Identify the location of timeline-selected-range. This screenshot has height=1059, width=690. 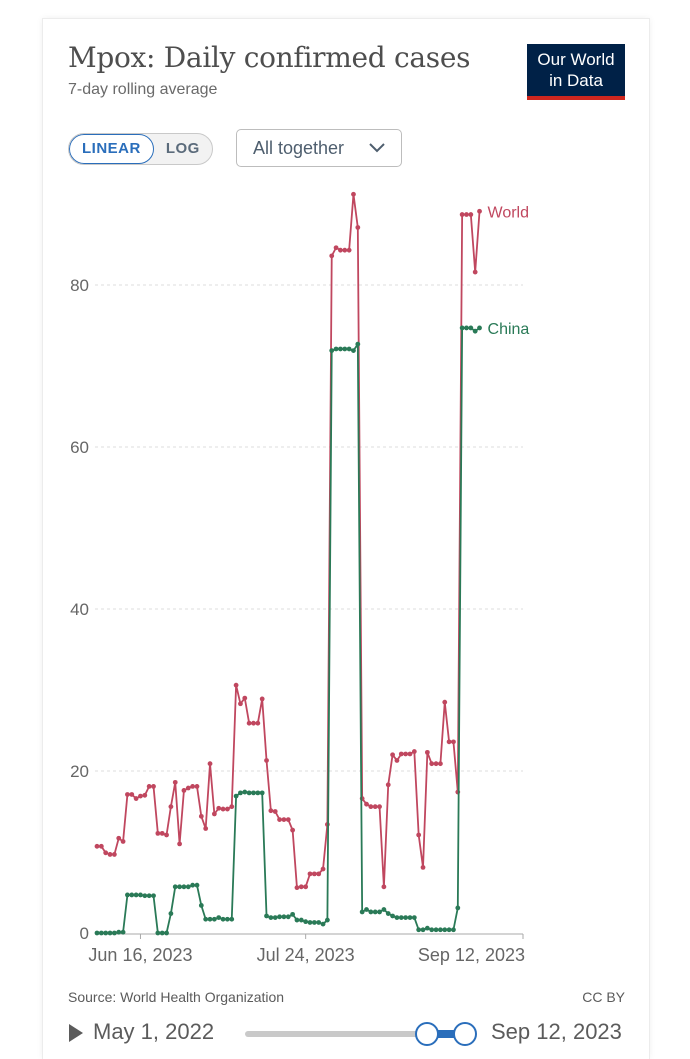
(446, 1034).